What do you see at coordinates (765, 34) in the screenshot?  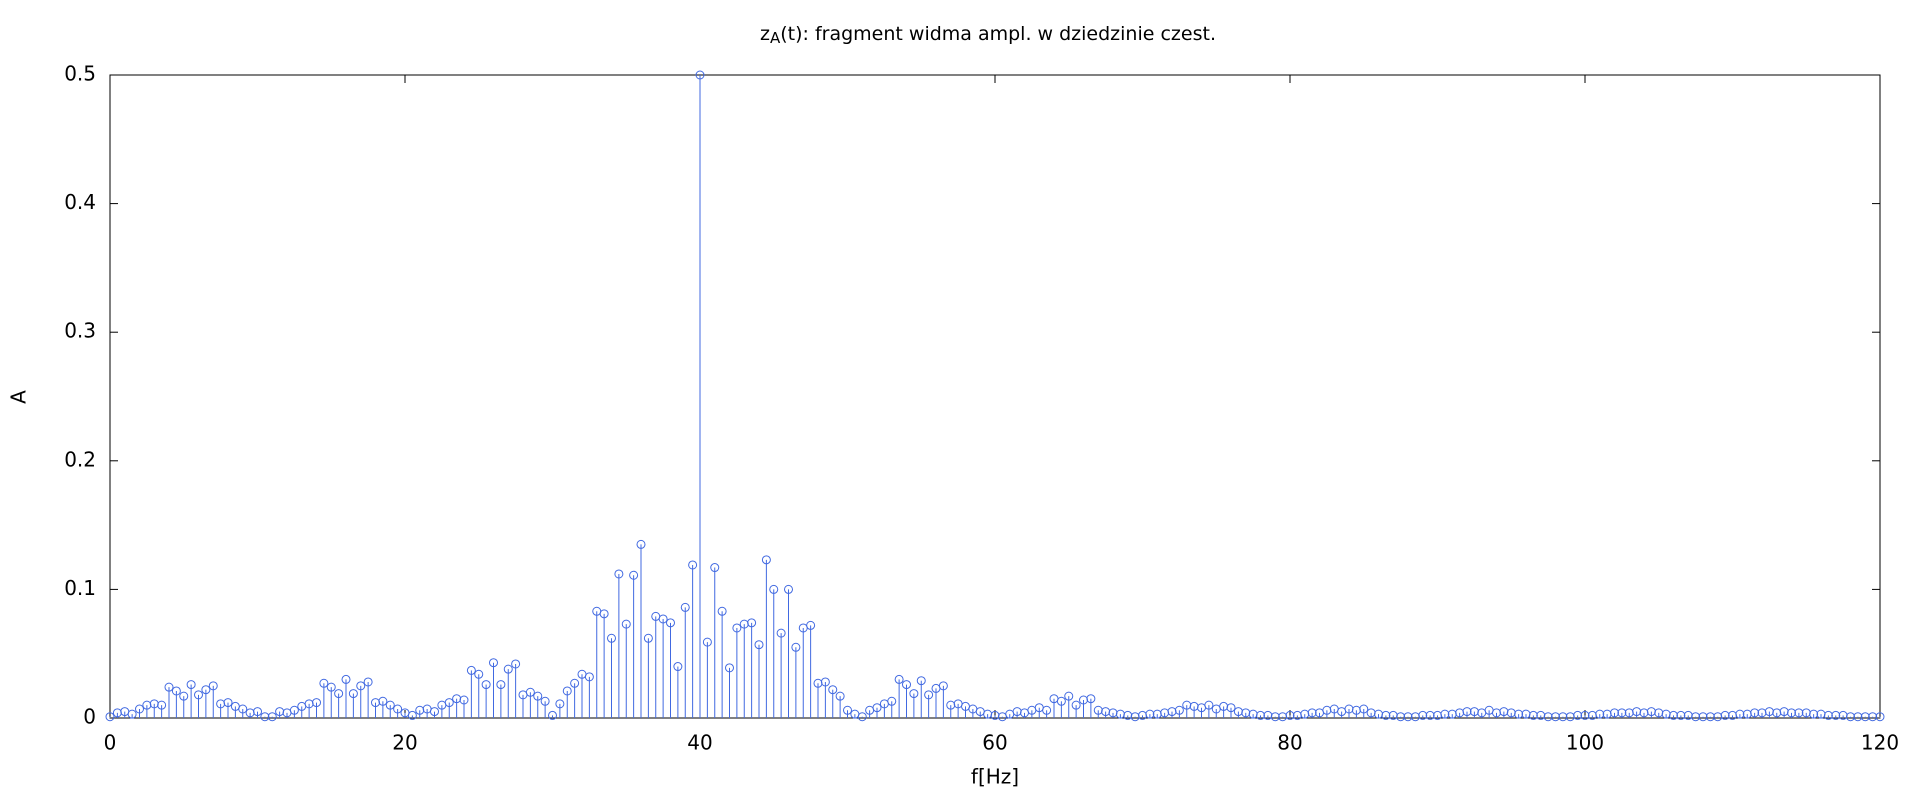 I see `title-main: z` at bounding box center [765, 34].